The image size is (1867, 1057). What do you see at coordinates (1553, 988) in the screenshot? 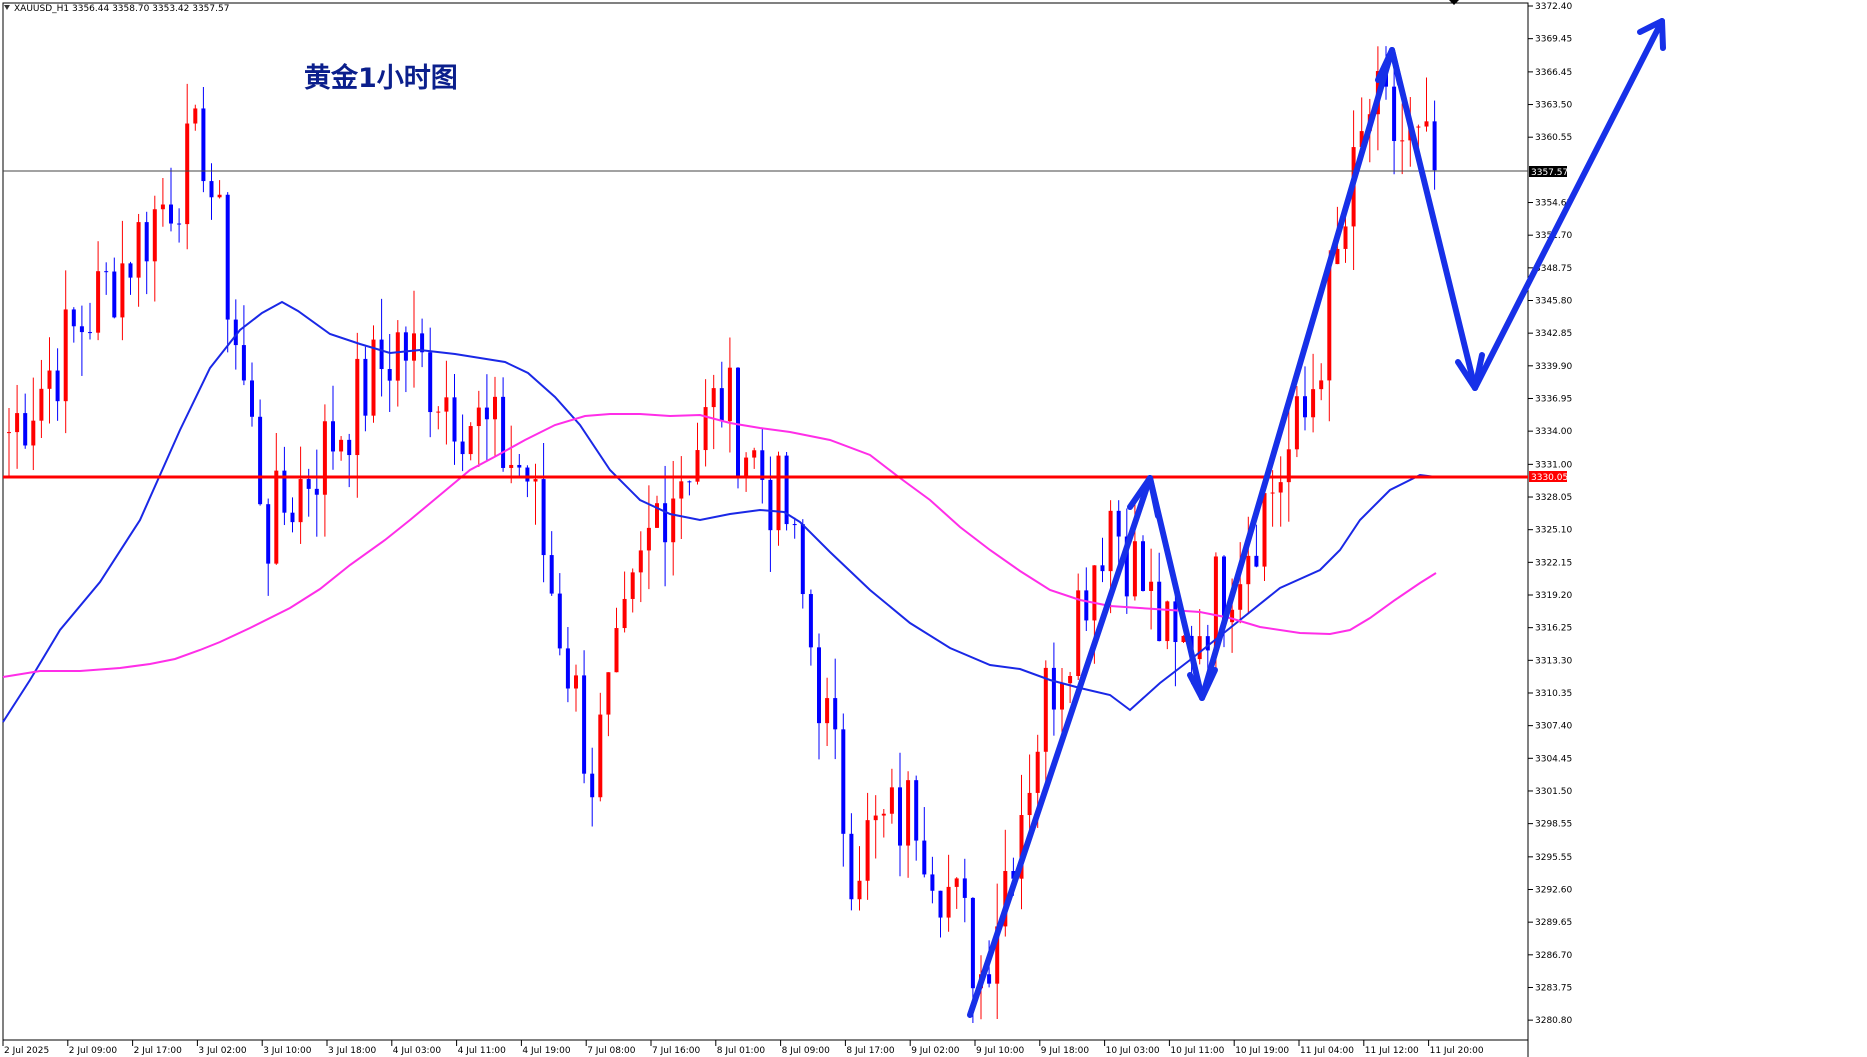
I see `y-tick-label: 3283.75` at bounding box center [1553, 988].